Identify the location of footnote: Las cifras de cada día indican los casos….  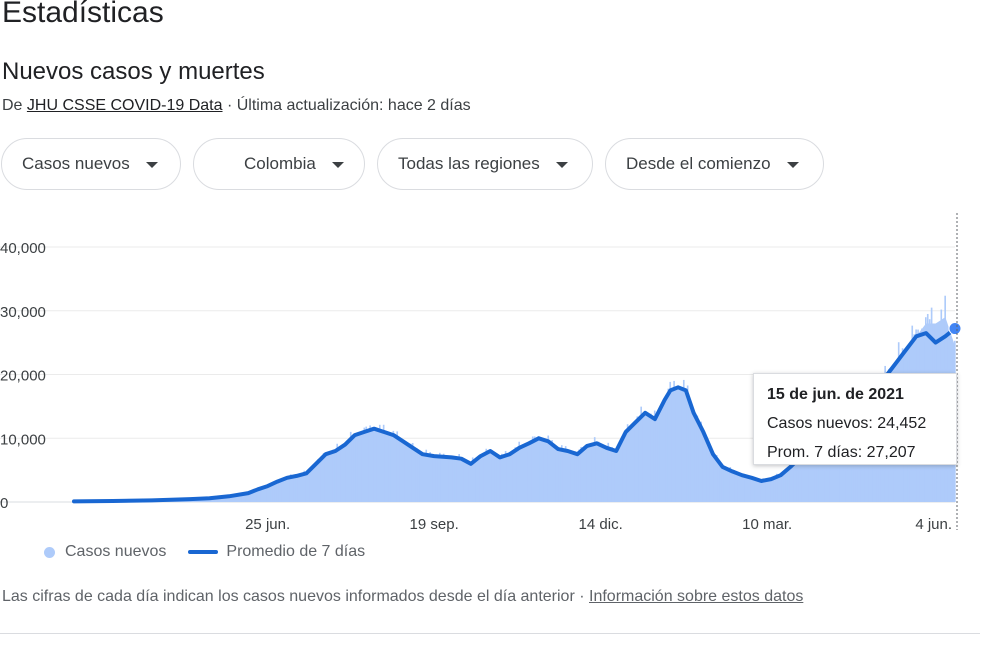
(402, 597).